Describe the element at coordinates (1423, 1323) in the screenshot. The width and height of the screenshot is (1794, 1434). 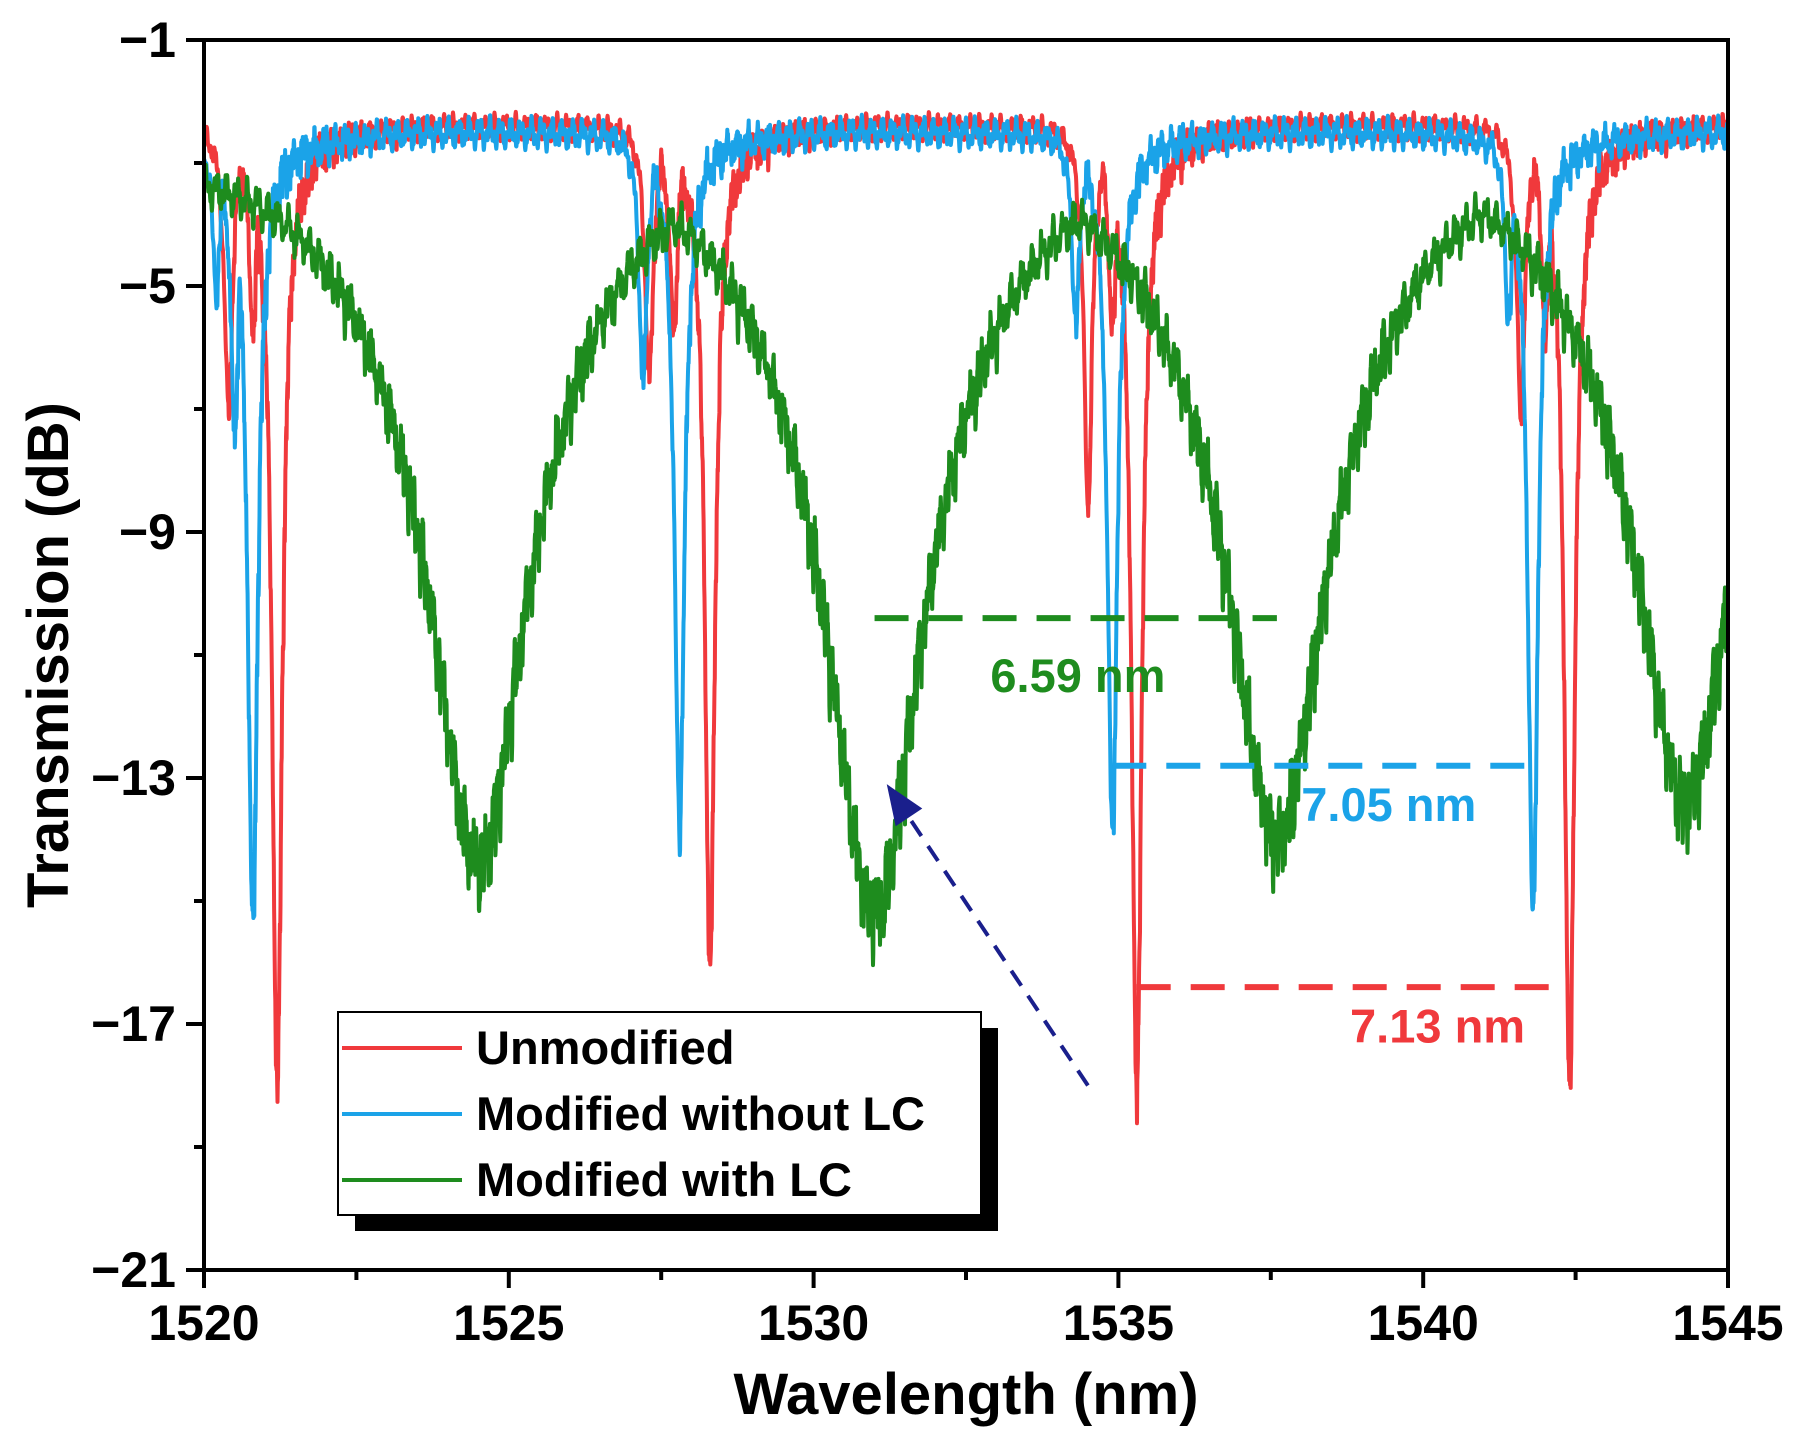
I see `x-tick-label: 1540` at that location.